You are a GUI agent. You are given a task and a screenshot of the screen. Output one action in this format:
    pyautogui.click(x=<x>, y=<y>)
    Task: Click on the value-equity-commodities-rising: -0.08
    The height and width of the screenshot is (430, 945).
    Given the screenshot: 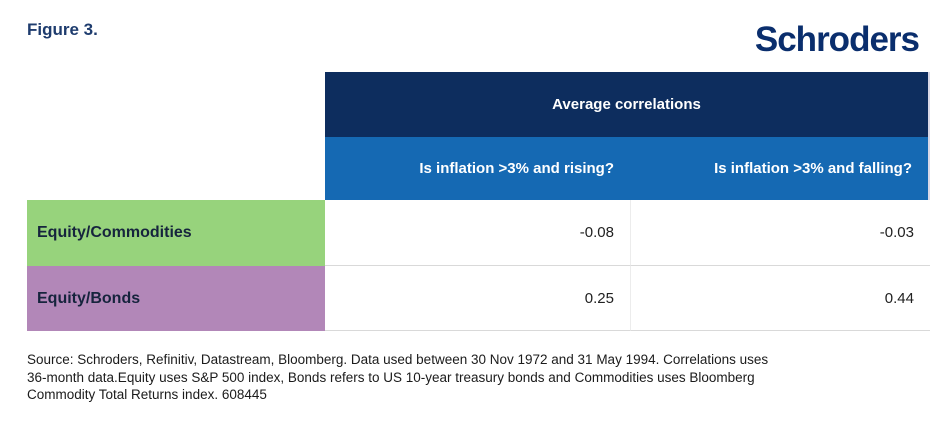 What is the action you would take?
    pyautogui.click(x=477, y=233)
    